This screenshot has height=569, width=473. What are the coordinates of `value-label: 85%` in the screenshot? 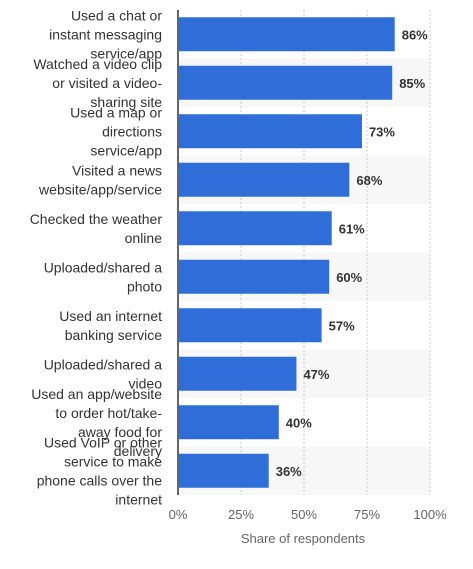 It's located at (412, 83).